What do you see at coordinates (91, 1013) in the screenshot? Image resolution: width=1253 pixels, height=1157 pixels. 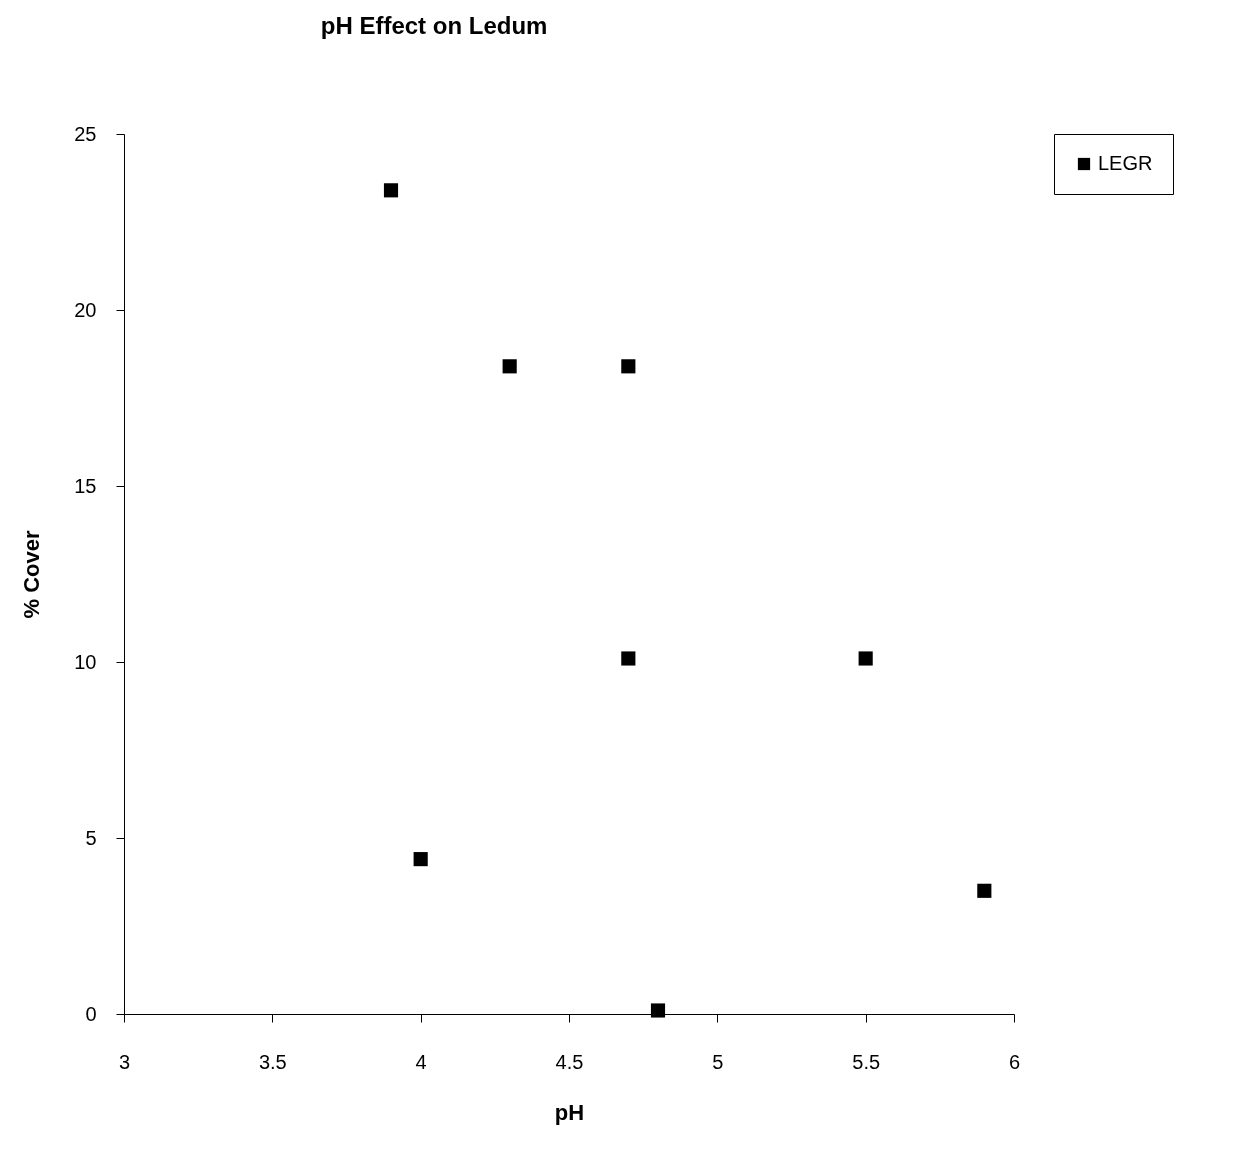 I see `y-tick-label: 0` at bounding box center [91, 1013].